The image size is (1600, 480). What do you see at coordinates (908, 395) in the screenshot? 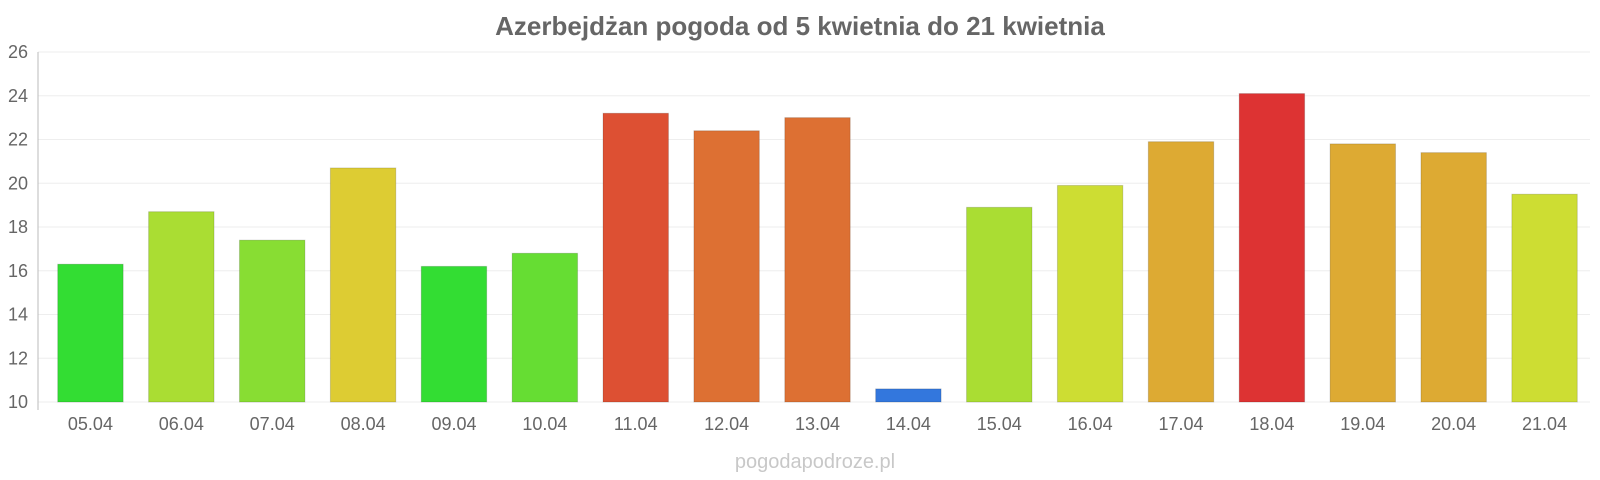
I see `bar-14.04` at bounding box center [908, 395].